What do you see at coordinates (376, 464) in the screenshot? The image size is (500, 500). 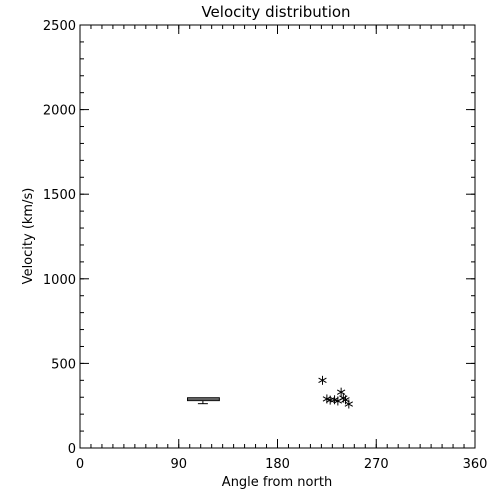 I see `x-tick-label: 270` at bounding box center [376, 464].